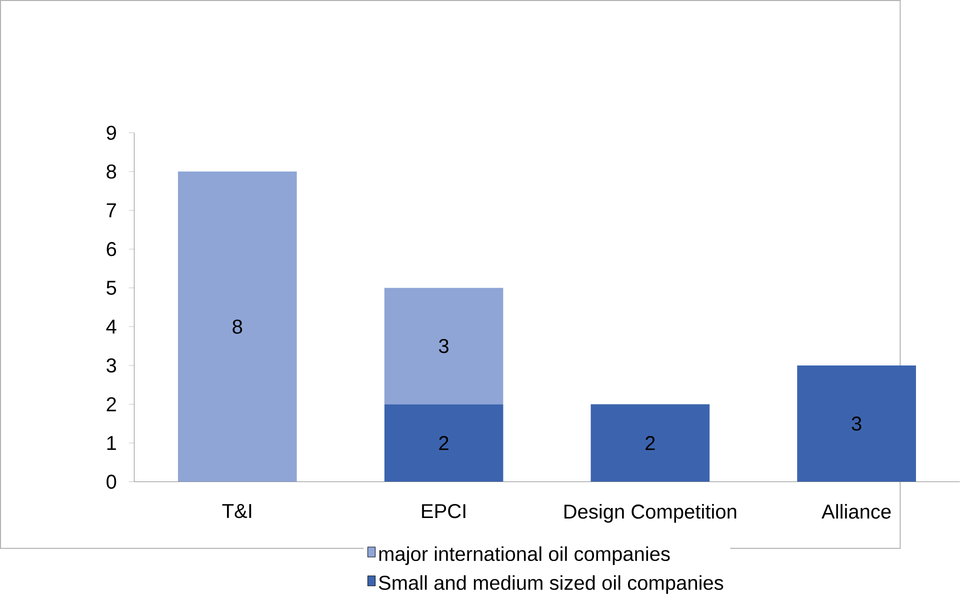 This screenshot has height=597, width=960. What do you see at coordinates (444, 511) in the screenshot?
I see `x-tick-label: EPCI` at bounding box center [444, 511].